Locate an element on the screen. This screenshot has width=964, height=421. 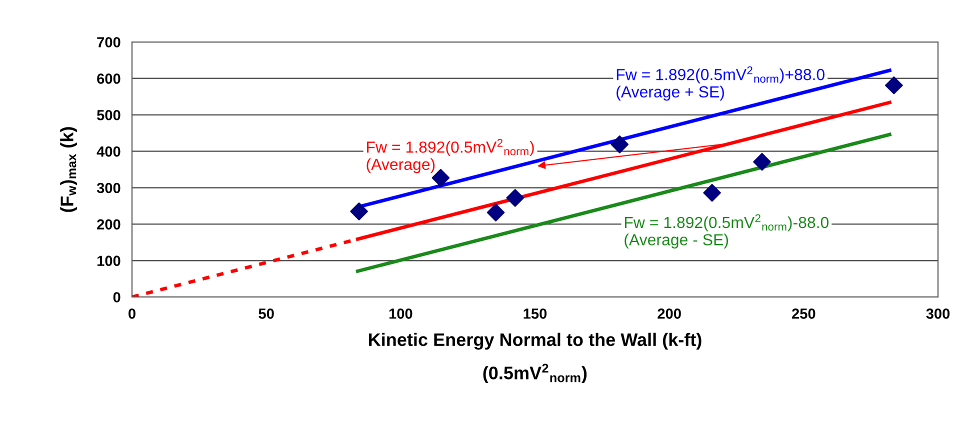
text: Fw = 1.892(0.5mV$^{2}$$_{norm}$)+88.0 (Average + SE) is located at coordinates (720, 83).